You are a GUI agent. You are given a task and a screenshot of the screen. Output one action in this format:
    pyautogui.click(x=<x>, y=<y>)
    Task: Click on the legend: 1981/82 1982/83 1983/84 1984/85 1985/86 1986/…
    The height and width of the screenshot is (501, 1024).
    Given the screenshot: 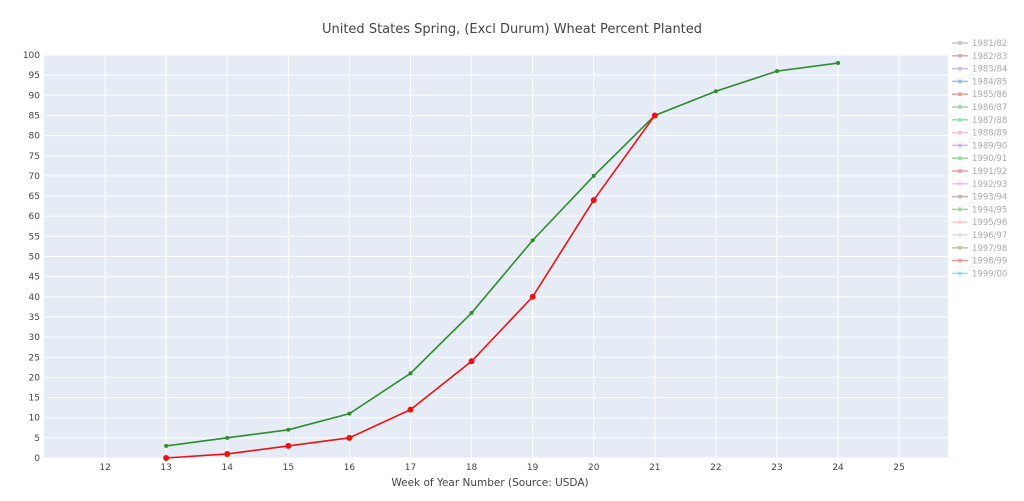 What is the action you would take?
    pyautogui.click(x=979, y=159)
    